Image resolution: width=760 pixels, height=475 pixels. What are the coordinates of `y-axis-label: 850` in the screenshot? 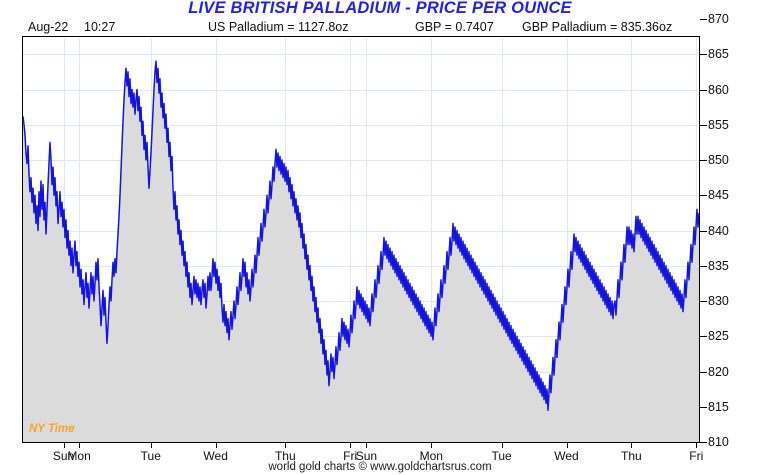 It's located at (718, 160).